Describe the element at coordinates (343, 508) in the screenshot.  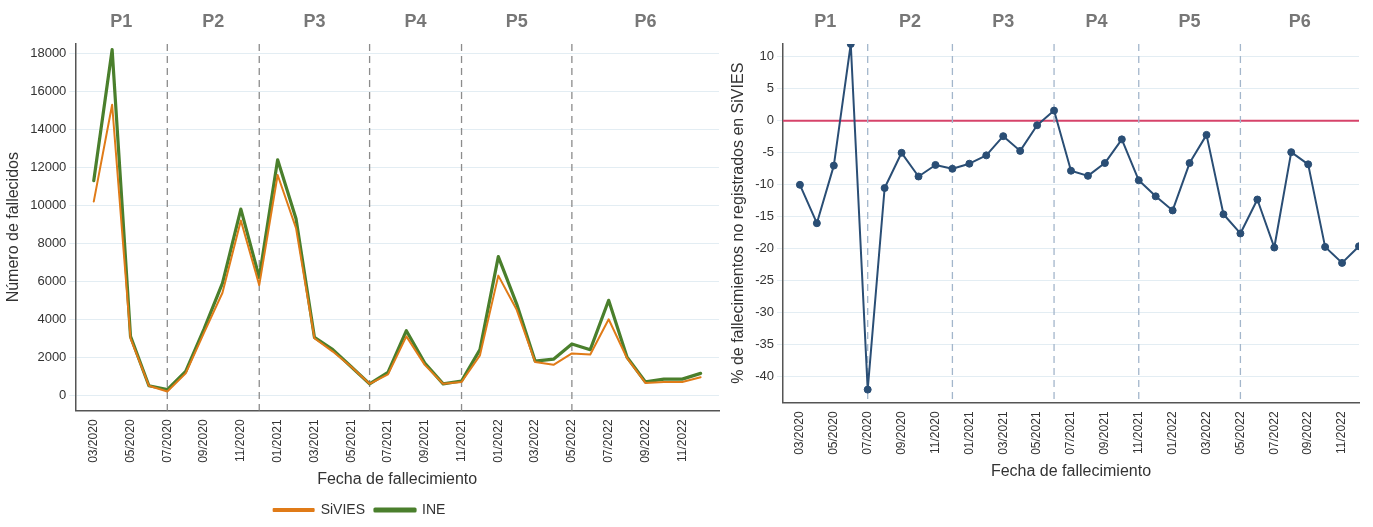
I see `legend-label: SiVIES` at that location.